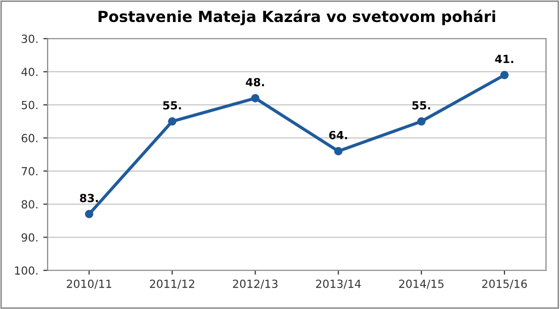 Image resolution: width=560 pixels, height=309 pixels. What do you see at coordinates (30, 138) in the screenshot?
I see `y-tick-label: 60.` at bounding box center [30, 138].